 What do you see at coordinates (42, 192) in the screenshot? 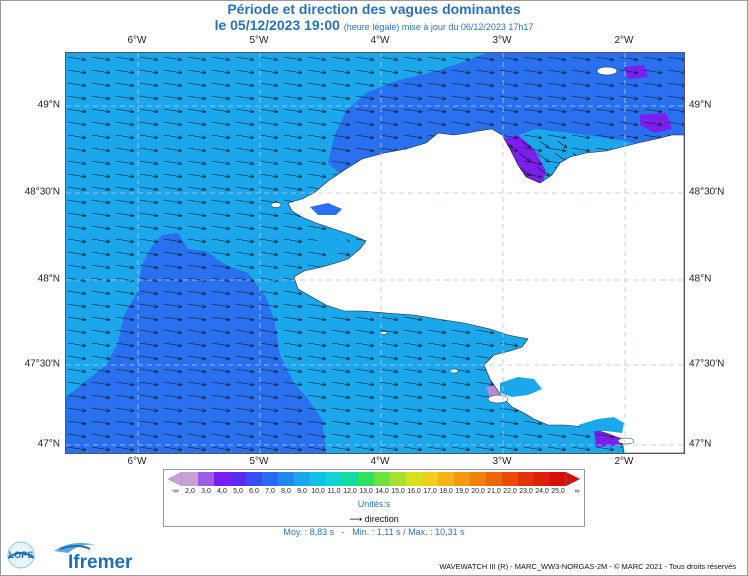
I see `lat-tick-left-48-30n: 48°30'N` at bounding box center [42, 192].